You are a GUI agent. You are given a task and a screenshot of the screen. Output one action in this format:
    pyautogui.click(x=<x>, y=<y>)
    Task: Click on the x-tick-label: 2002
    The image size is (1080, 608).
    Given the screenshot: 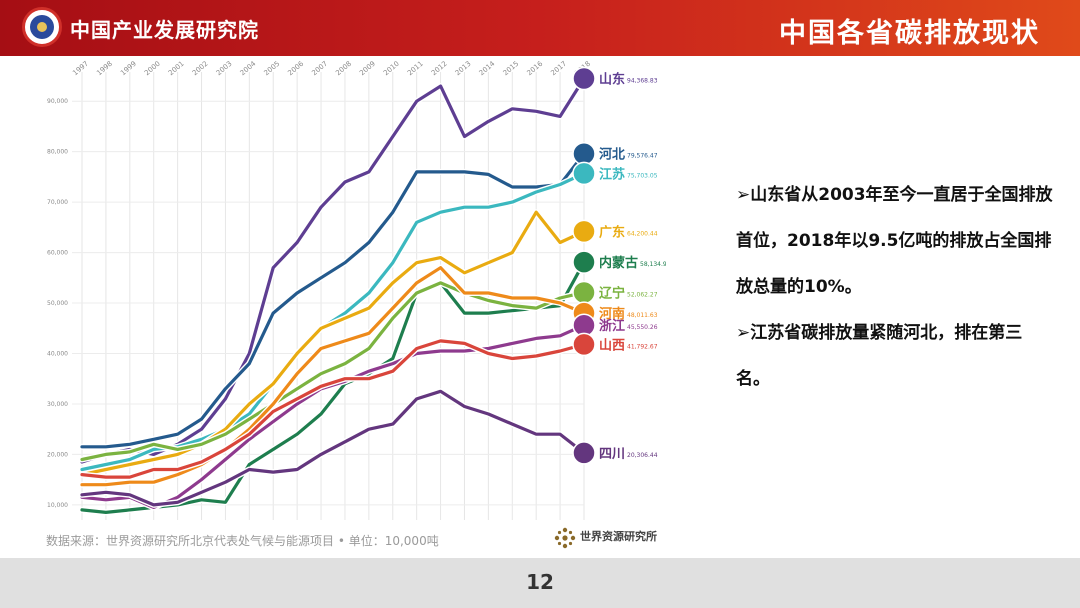 What is the action you would take?
    pyautogui.click(x=200, y=69)
    